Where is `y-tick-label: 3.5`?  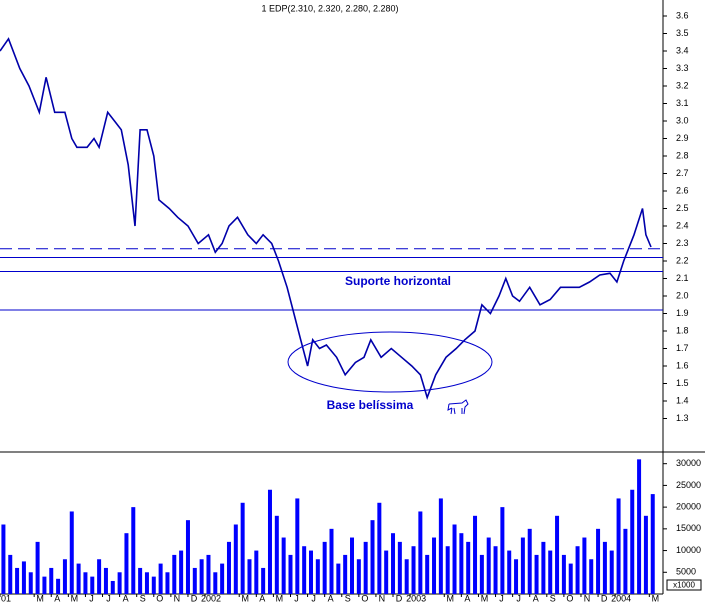 y-tick-label: 3.5 is located at coordinates (682, 33).